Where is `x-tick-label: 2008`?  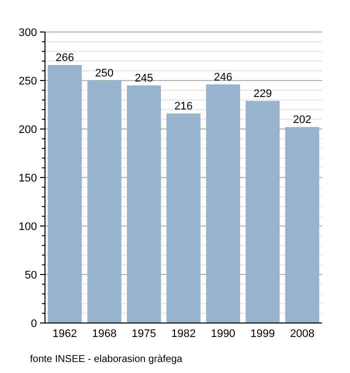
x-tick-label: 2008 is located at coordinates (302, 334).